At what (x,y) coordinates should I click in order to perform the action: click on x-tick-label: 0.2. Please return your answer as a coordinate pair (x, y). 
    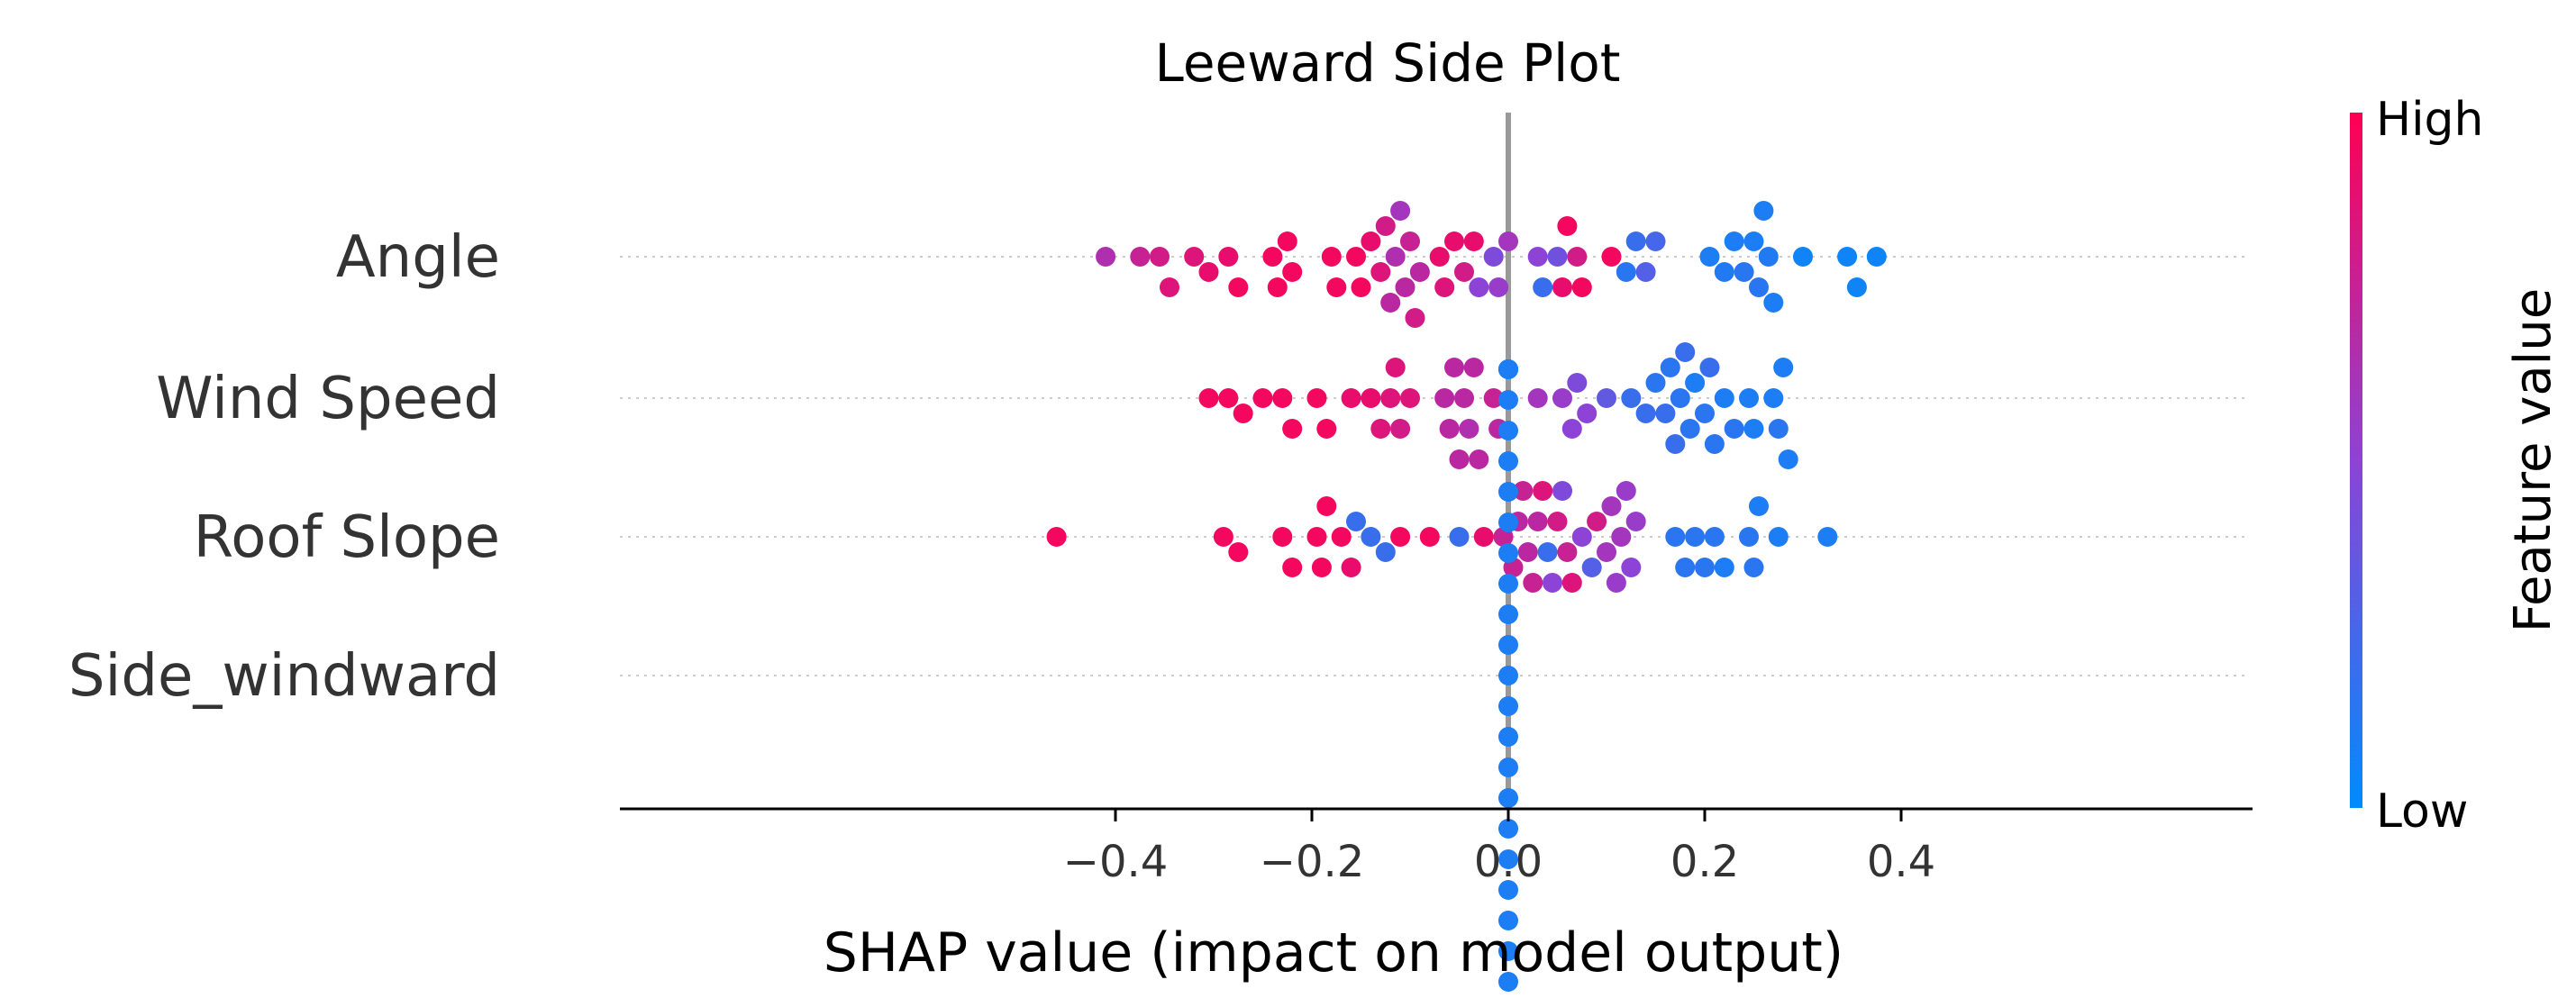
    Looking at the image, I should click on (1704, 862).